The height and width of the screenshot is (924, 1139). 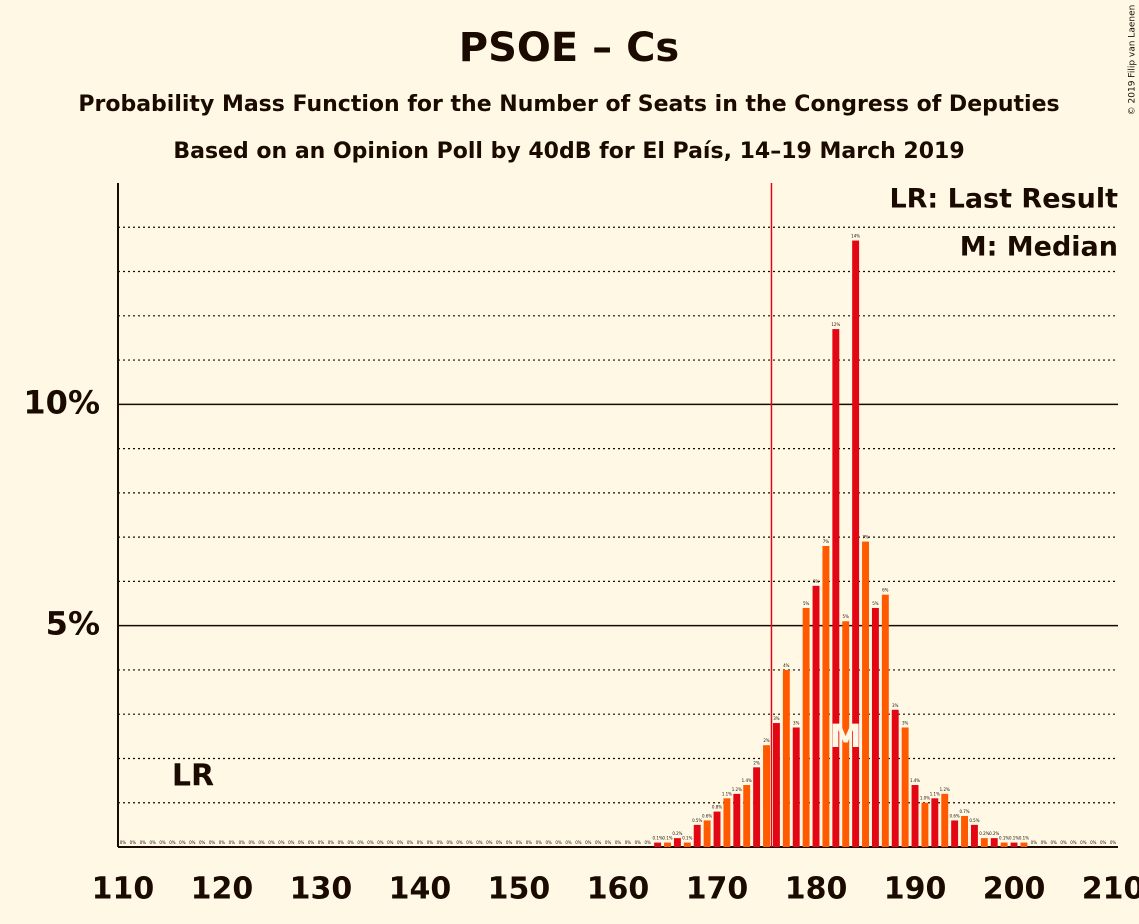 What do you see at coordinates (717, 807) in the screenshot?
I see `value-label: 0.8%` at bounding box center [717, 807].